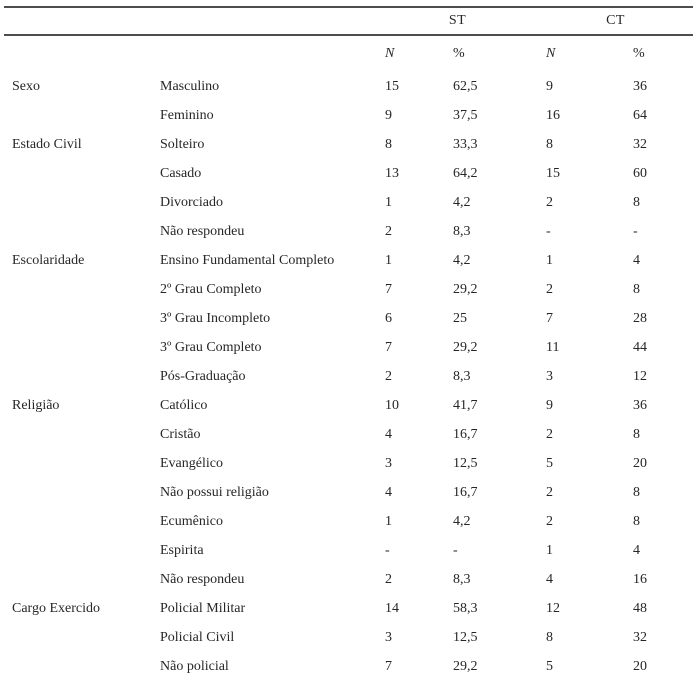 The width and height of the screenshot is (697, 694). What do you see at coordinates (640, 376) in the screenshot?
I see `ct-pct-cell: 12` at bounding box center [640, 376].